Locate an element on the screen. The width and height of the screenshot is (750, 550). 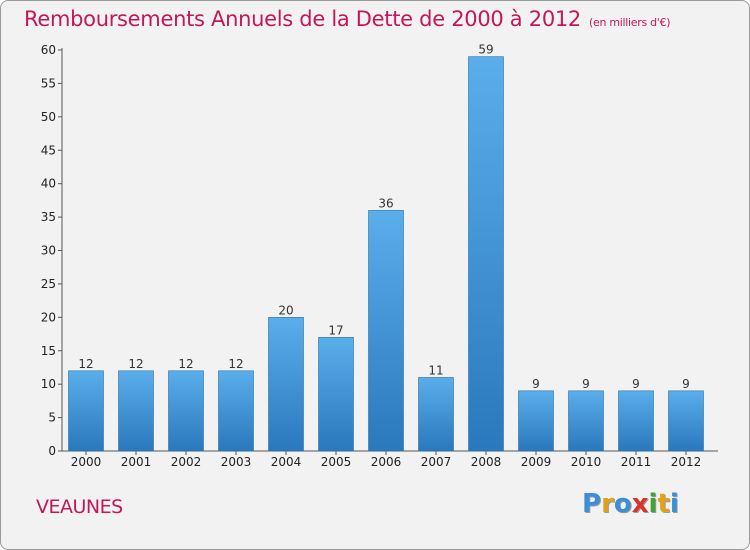
y-tick-label: 40 is located at coordinates (48, 184).